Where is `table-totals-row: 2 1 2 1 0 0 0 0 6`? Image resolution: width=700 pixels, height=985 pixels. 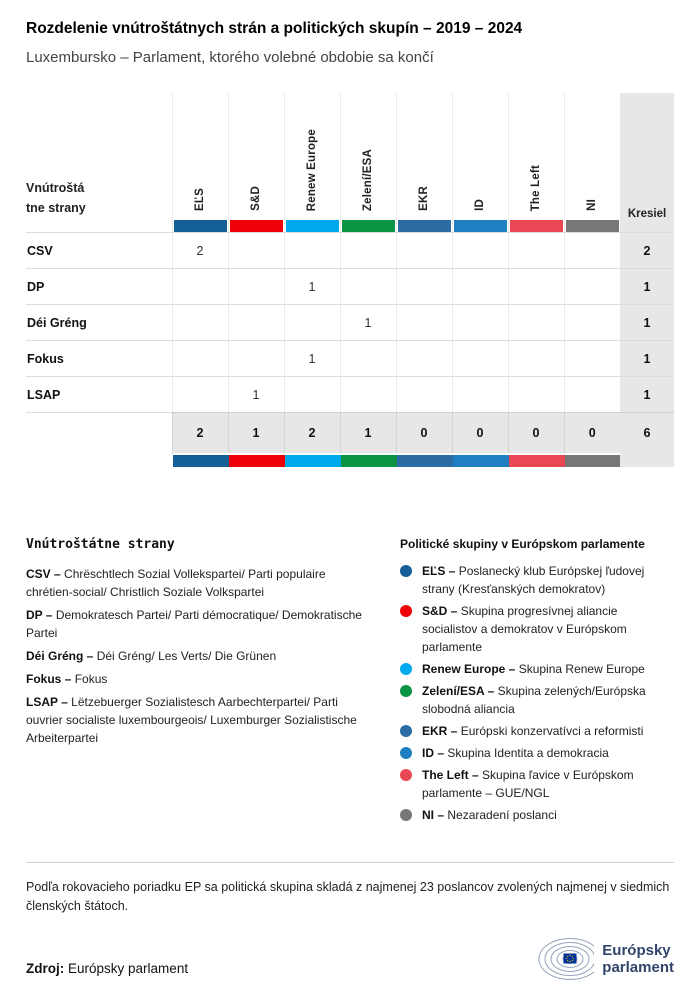
table-totals-row: 2 1 2 1 0 0 0 0 6 is located at coordinates (350, 432).